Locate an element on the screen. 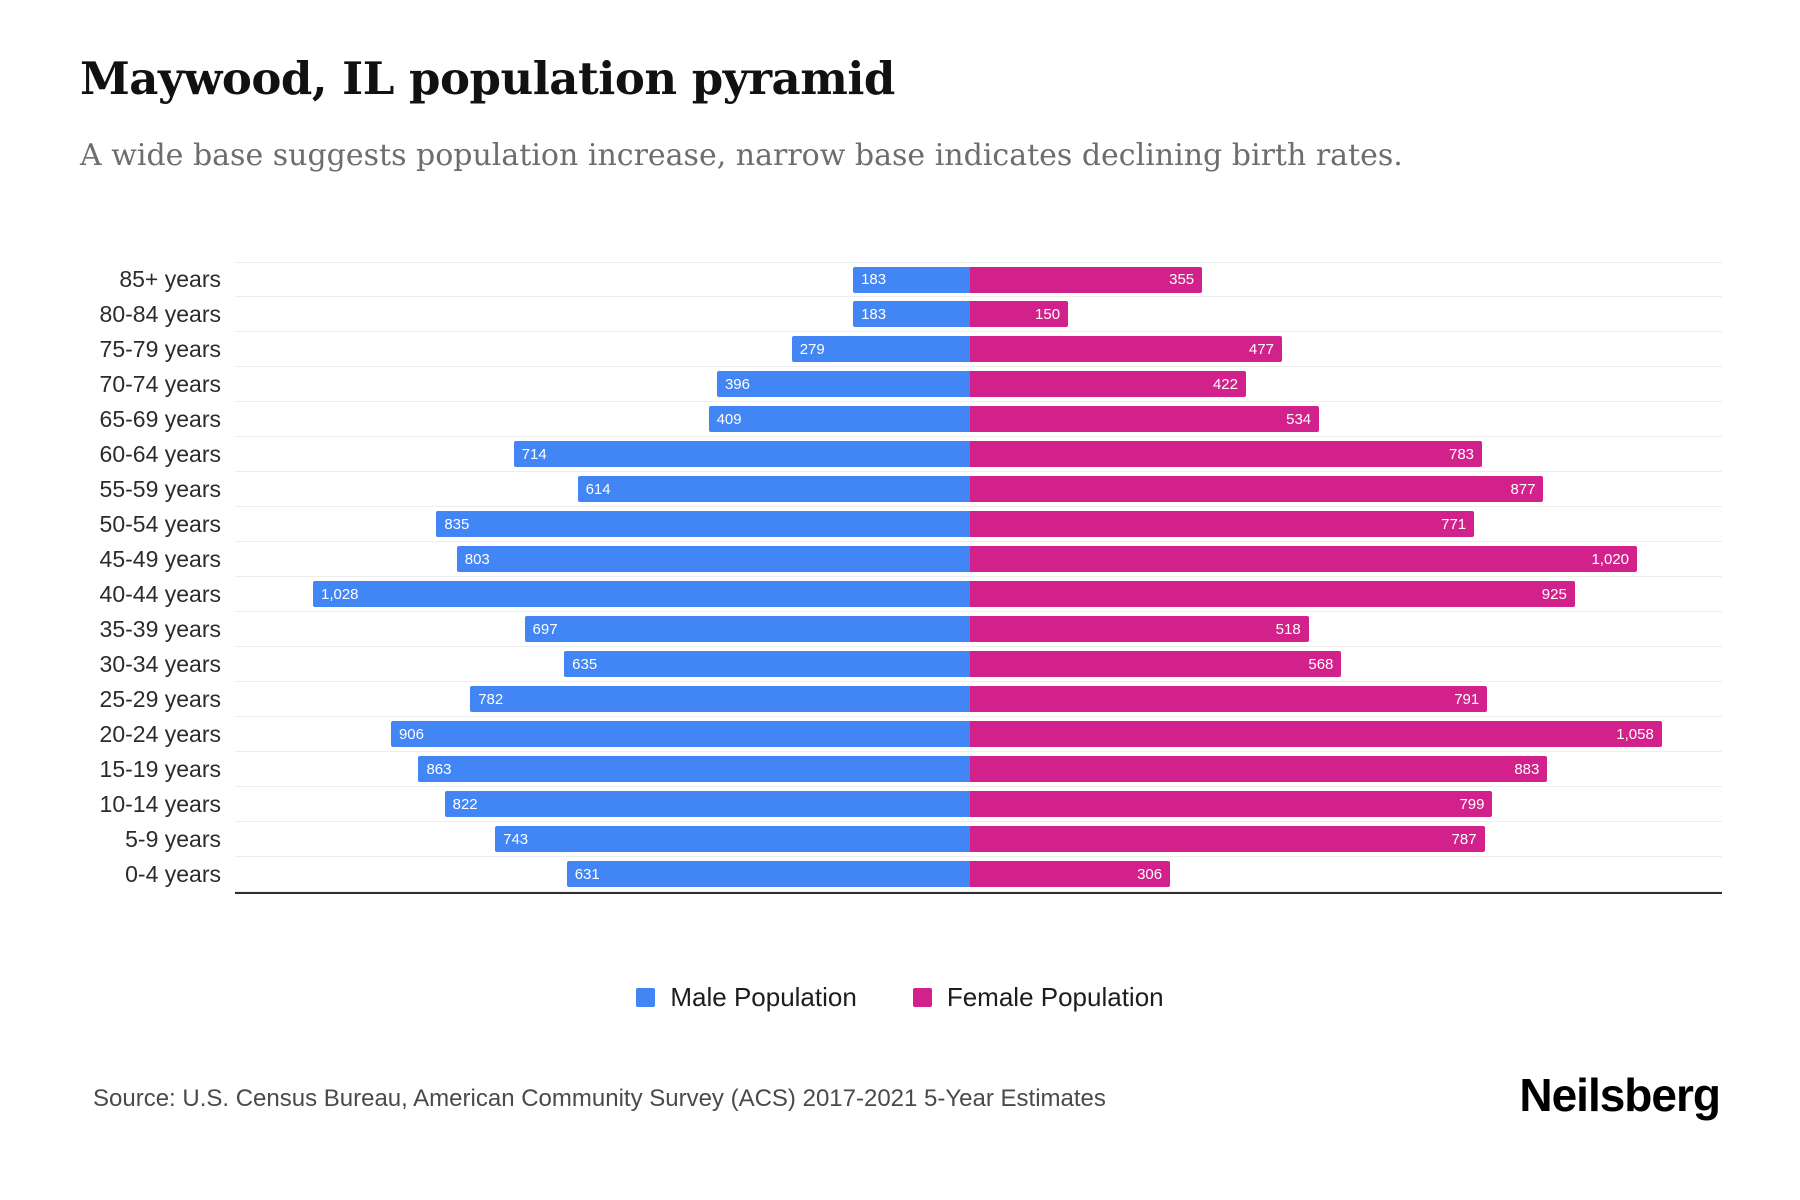 This screenshot has width=1800, height=1200. legend-item-female: Female Population is located at coordinates (1038, 997).